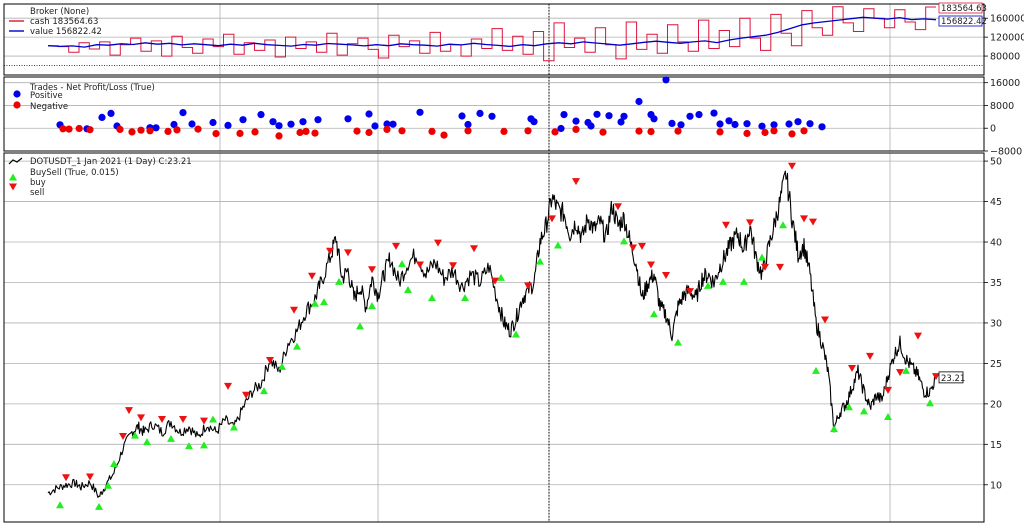 The image size is (1024, 528). I want to click on y-tick-label: 16000, so click(1005, 83).